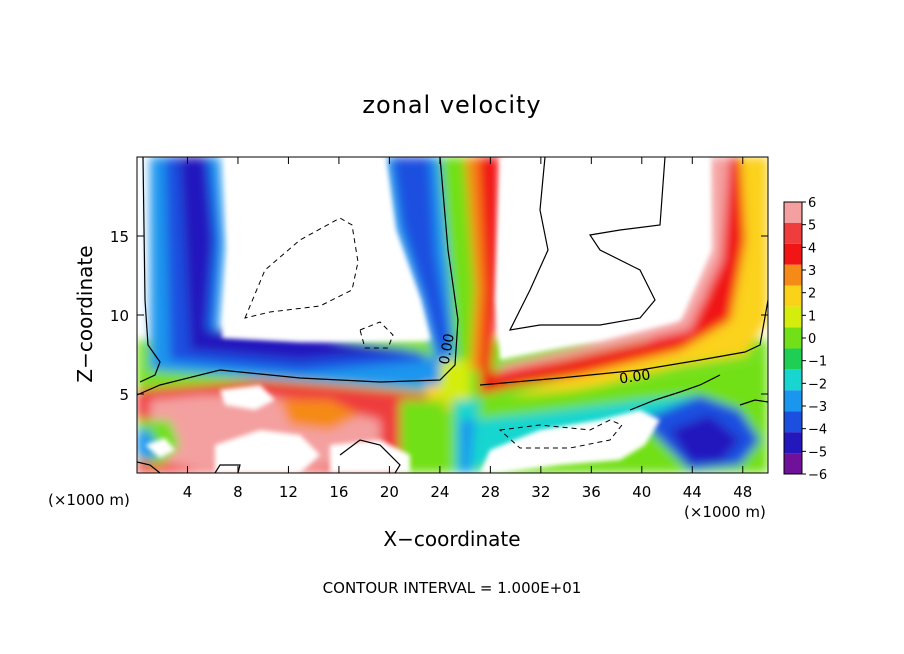  Describe the element at coordinates (817, 362) in the screenshot. I see `colorbar-label: −1` at that location.